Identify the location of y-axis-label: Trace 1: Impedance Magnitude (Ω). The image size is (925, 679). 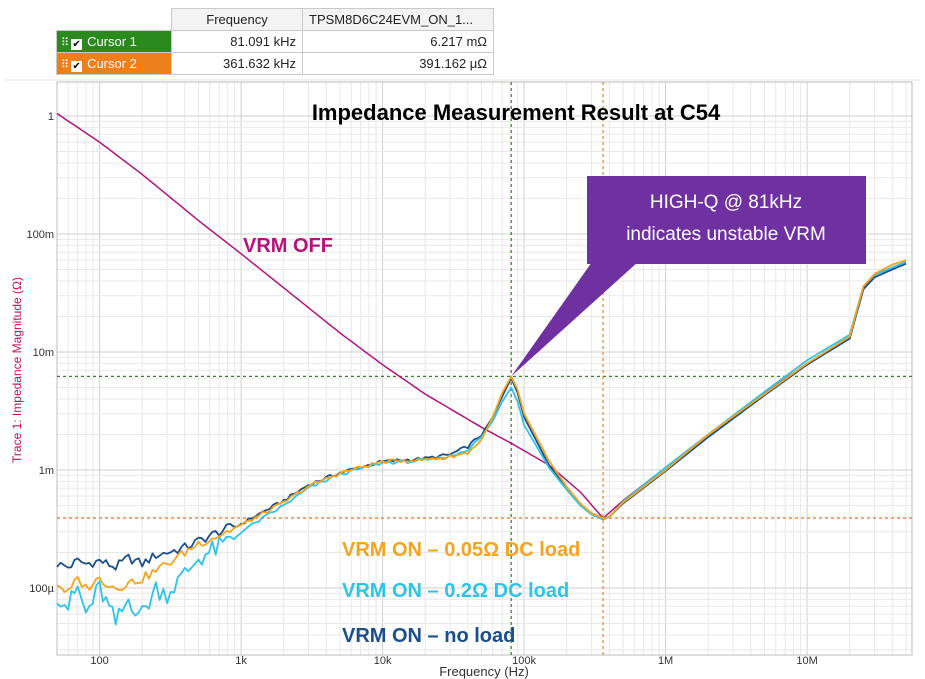
(17, 370).